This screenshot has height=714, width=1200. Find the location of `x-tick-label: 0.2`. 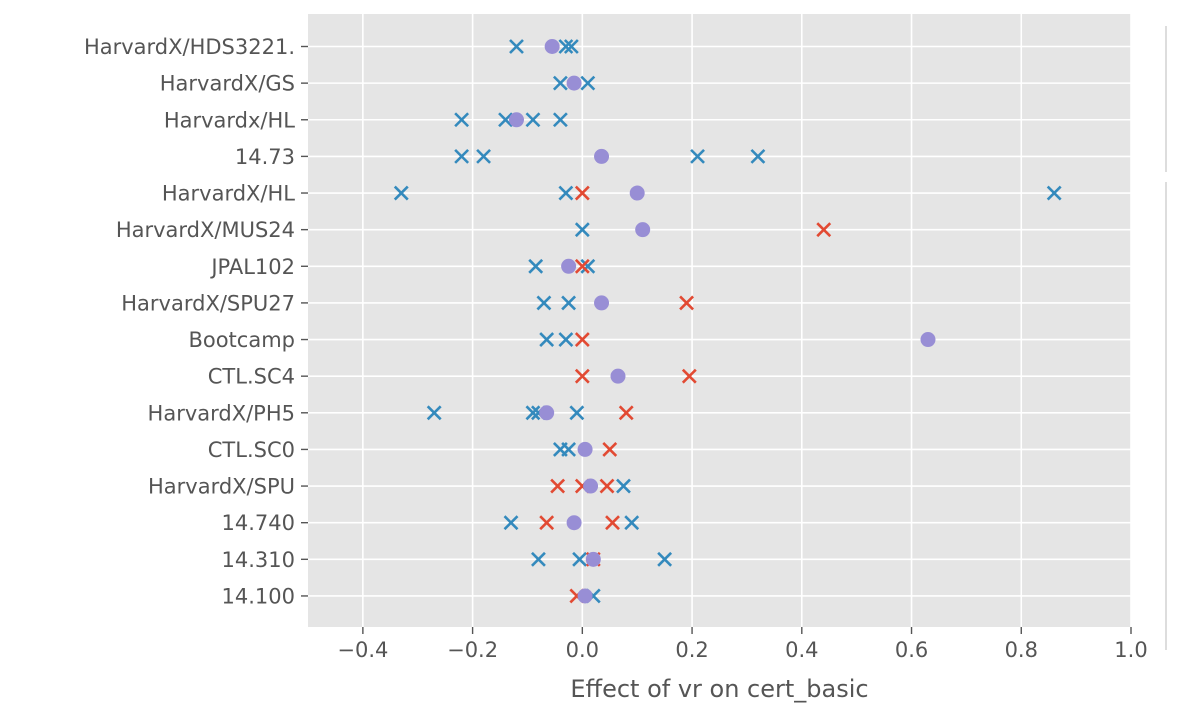

x-tick-label: 0.2 is located at coordinates (691, 650).